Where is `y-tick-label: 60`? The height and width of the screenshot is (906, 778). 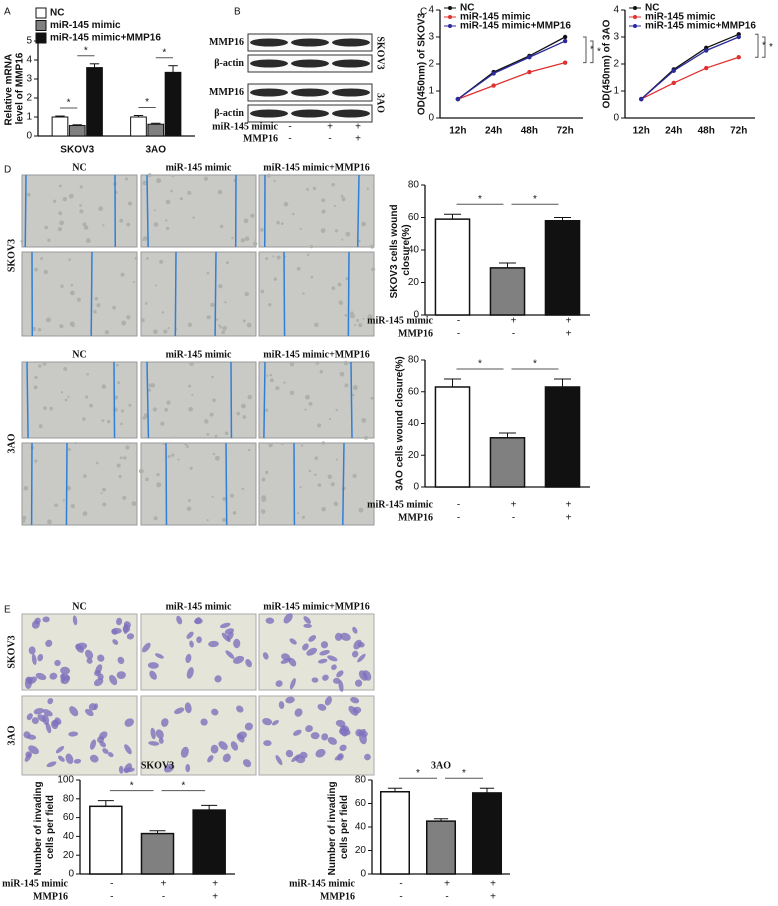 y-tick-label: 60 is located at coordinates (361, 803).